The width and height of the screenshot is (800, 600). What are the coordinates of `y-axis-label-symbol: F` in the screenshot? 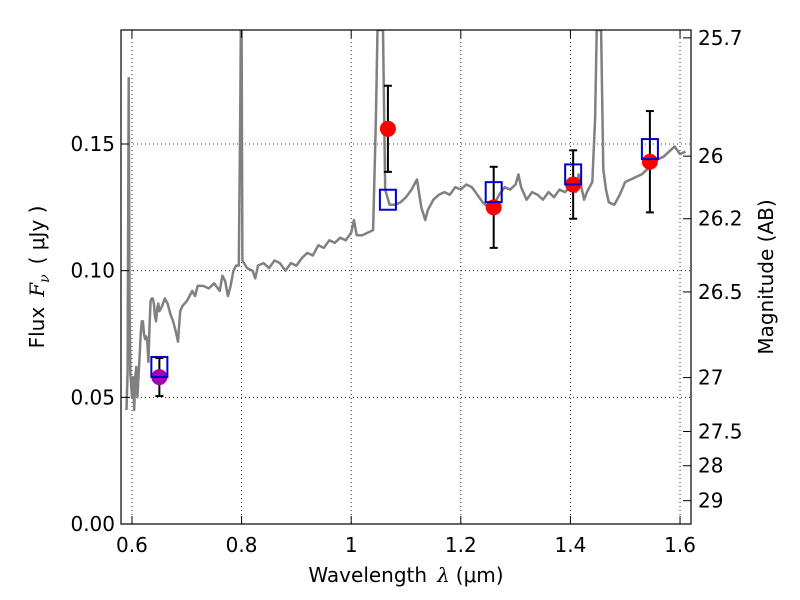 It's located at (37, 290).